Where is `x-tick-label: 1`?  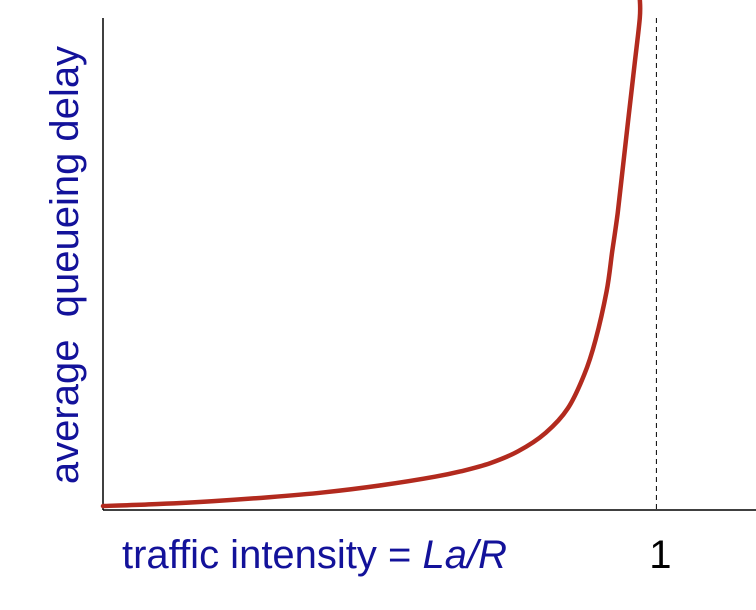
x-tick-label: 1 is located at coordinates (660, 555).